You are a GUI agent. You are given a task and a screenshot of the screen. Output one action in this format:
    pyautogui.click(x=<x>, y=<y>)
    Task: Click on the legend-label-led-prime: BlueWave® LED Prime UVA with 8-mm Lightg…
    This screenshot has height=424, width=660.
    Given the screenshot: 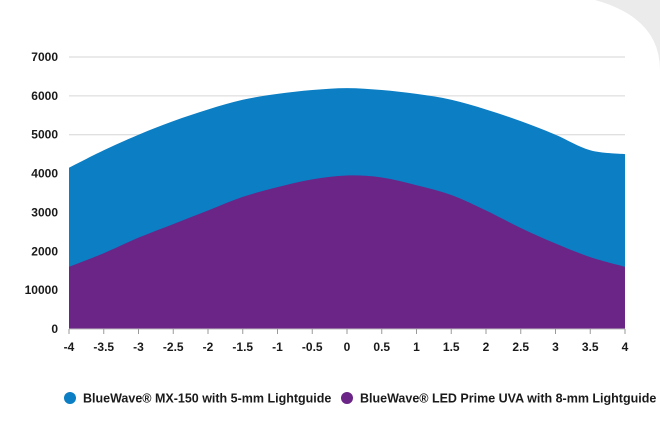 What is the action you would take?
    pyautogui.click(x=508, y=399)
    